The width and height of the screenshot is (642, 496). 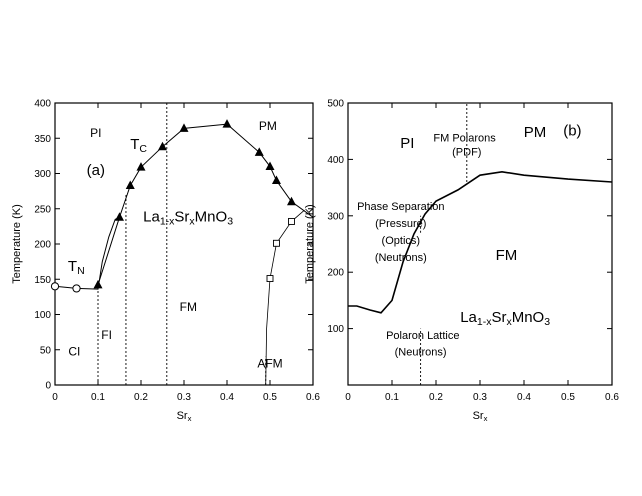 What do you see at coordinates (401, 241) in the screenshot?
I see `phase-region-label: (Optics)` at bounding box center [401, 241].